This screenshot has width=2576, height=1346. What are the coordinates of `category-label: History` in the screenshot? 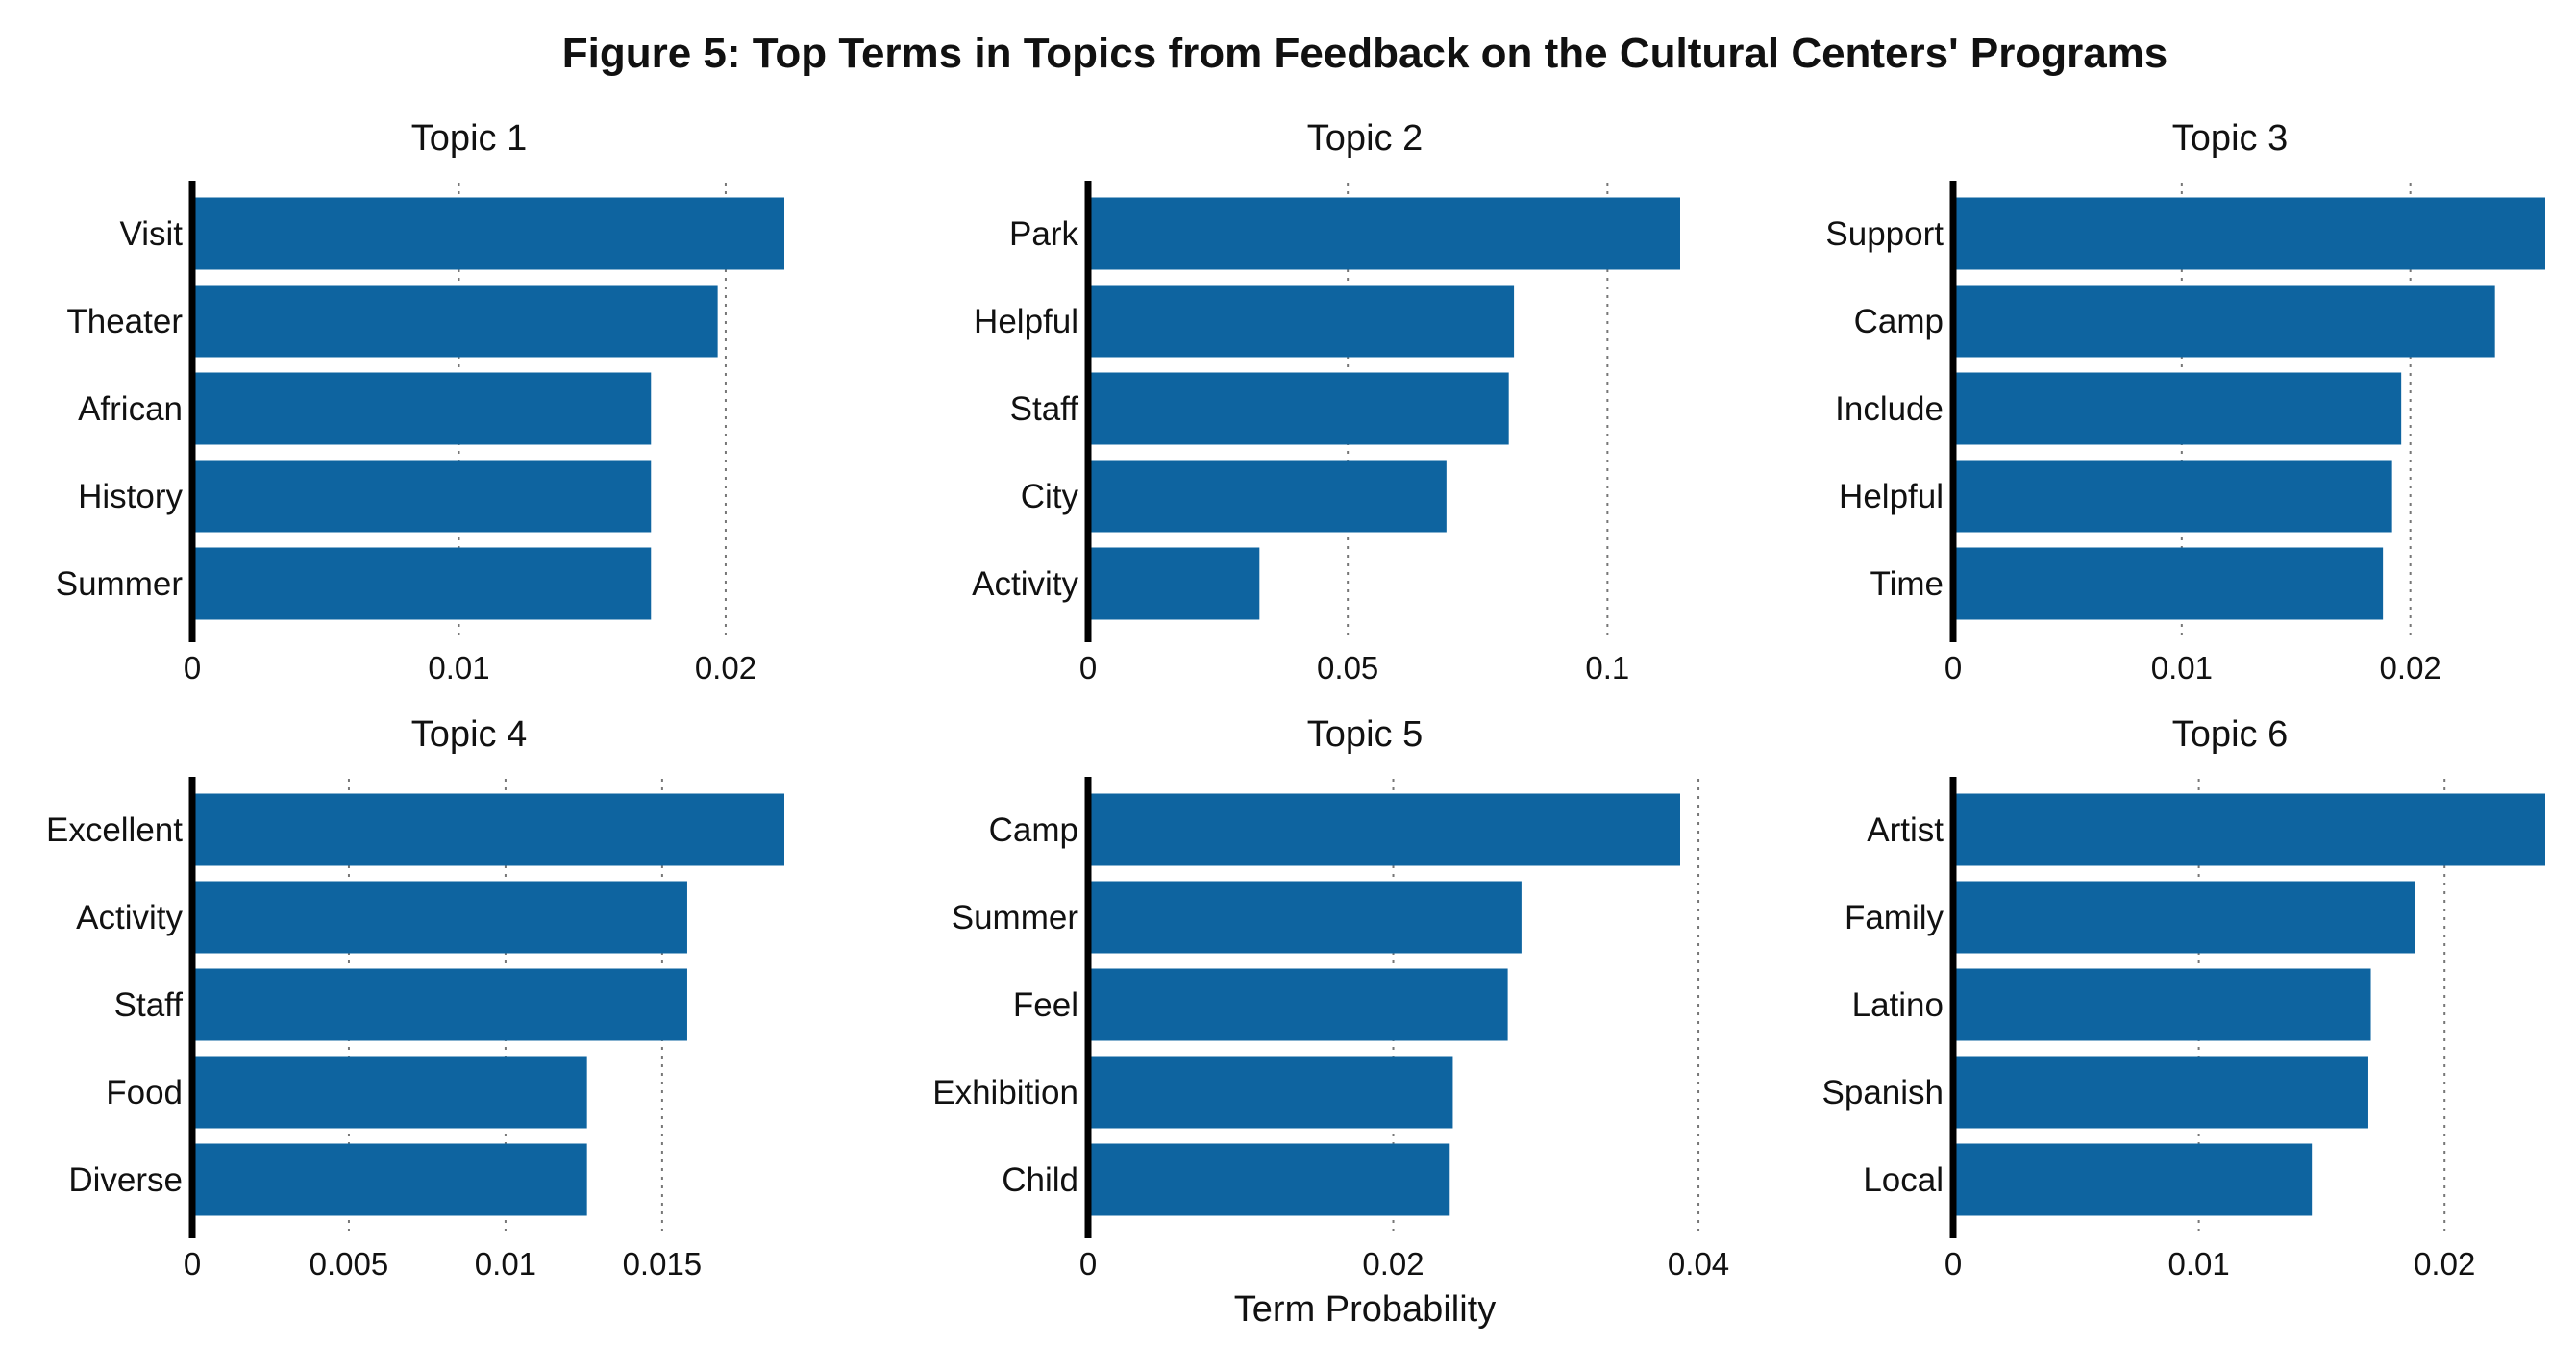 It's located at (130, 497).